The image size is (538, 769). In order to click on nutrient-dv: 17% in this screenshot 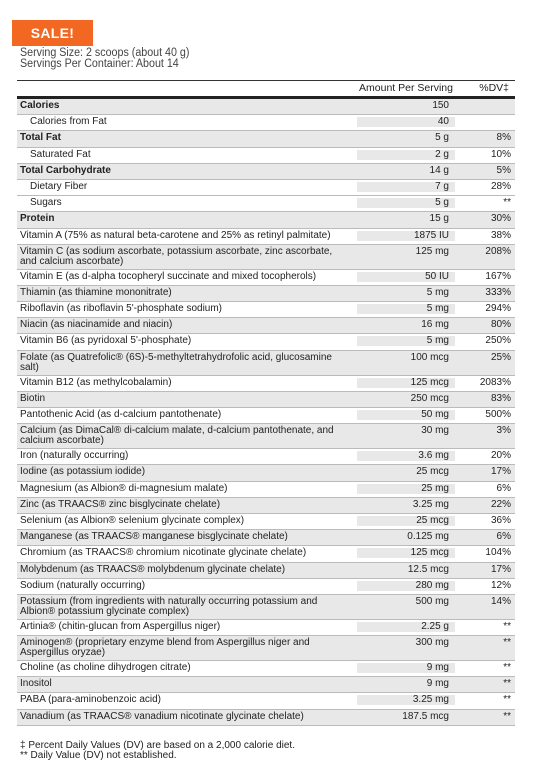, I will do `click(500, 472)`.